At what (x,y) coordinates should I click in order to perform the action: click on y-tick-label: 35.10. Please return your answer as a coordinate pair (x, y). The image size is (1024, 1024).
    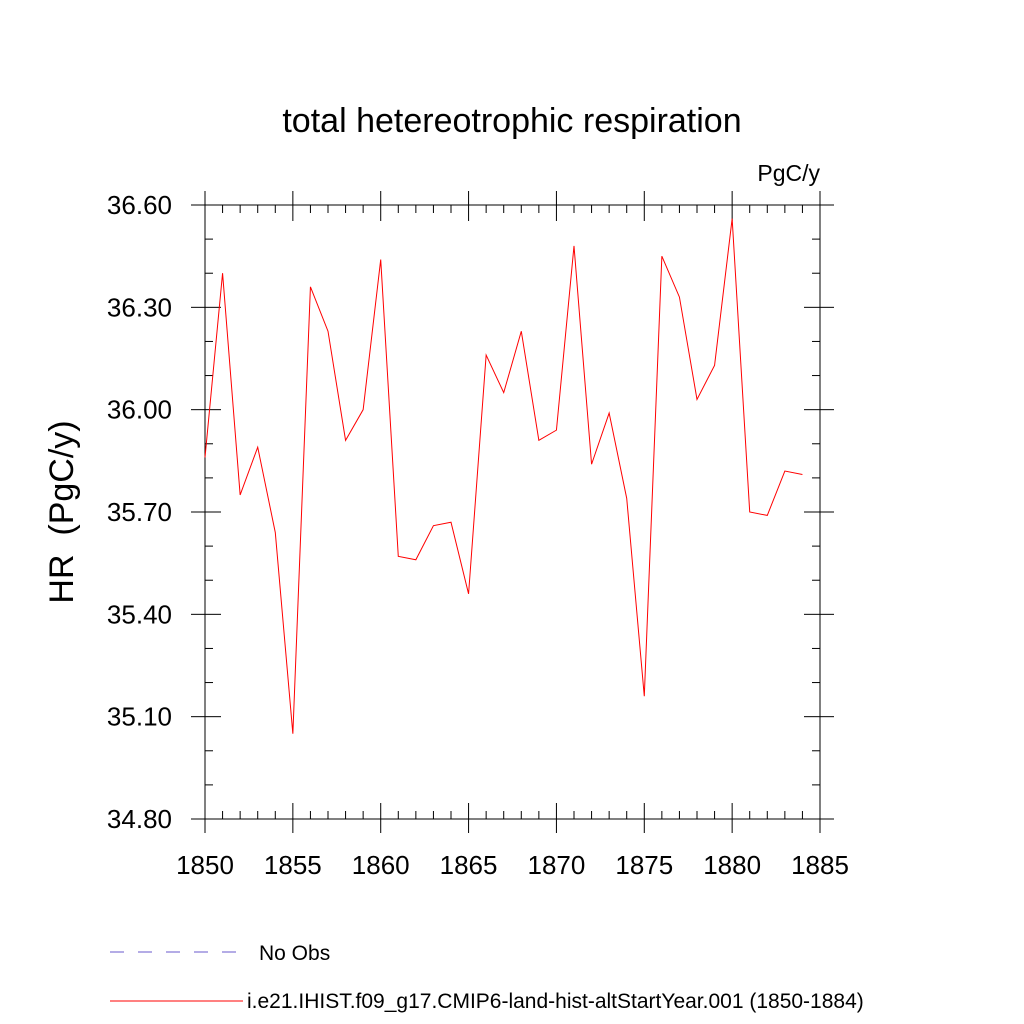
    Looking at the image, I should click on (139, 717).